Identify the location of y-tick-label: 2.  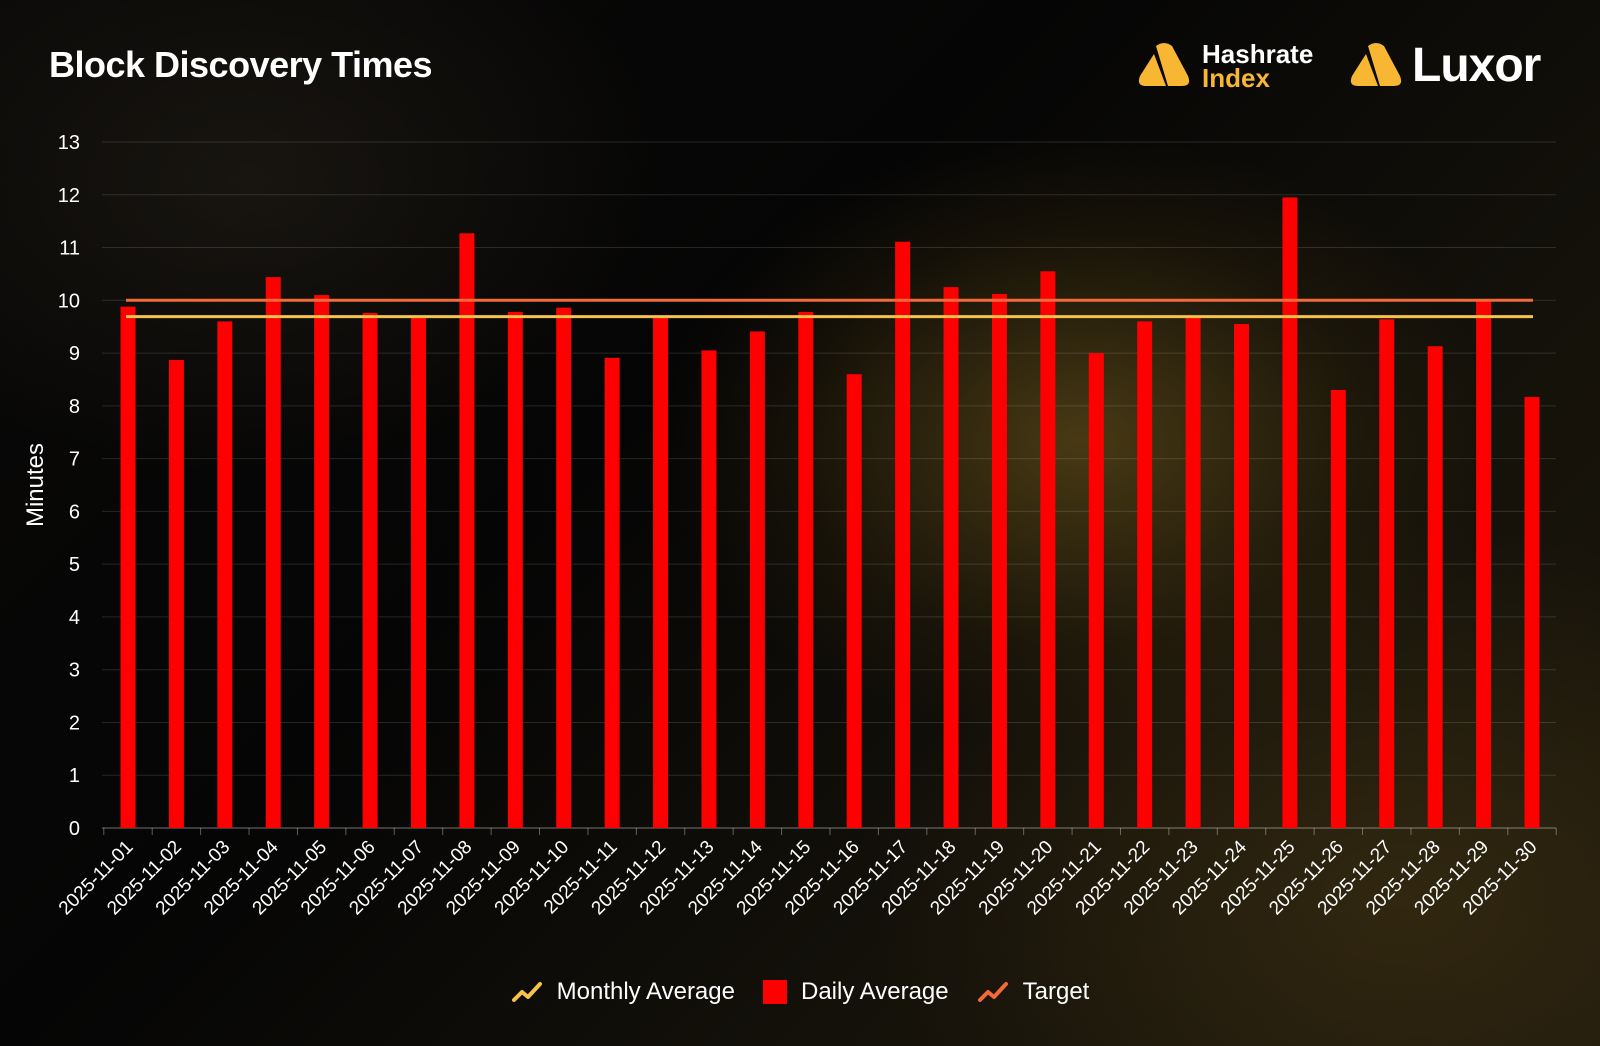
(74, 723).